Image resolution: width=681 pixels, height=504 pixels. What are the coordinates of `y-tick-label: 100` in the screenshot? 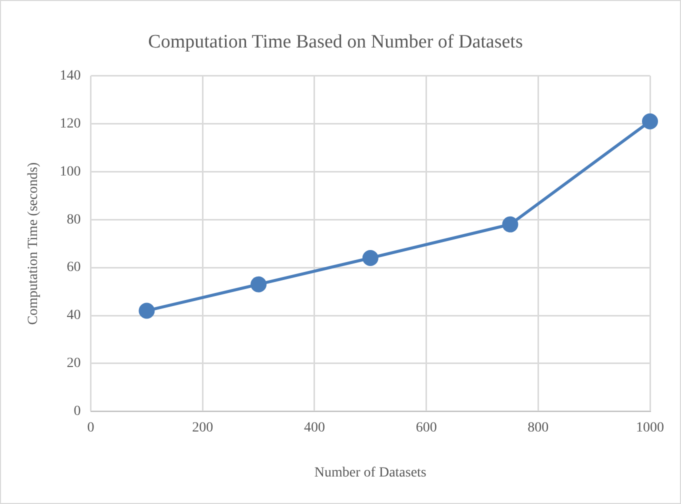 It's located at (70, 172).